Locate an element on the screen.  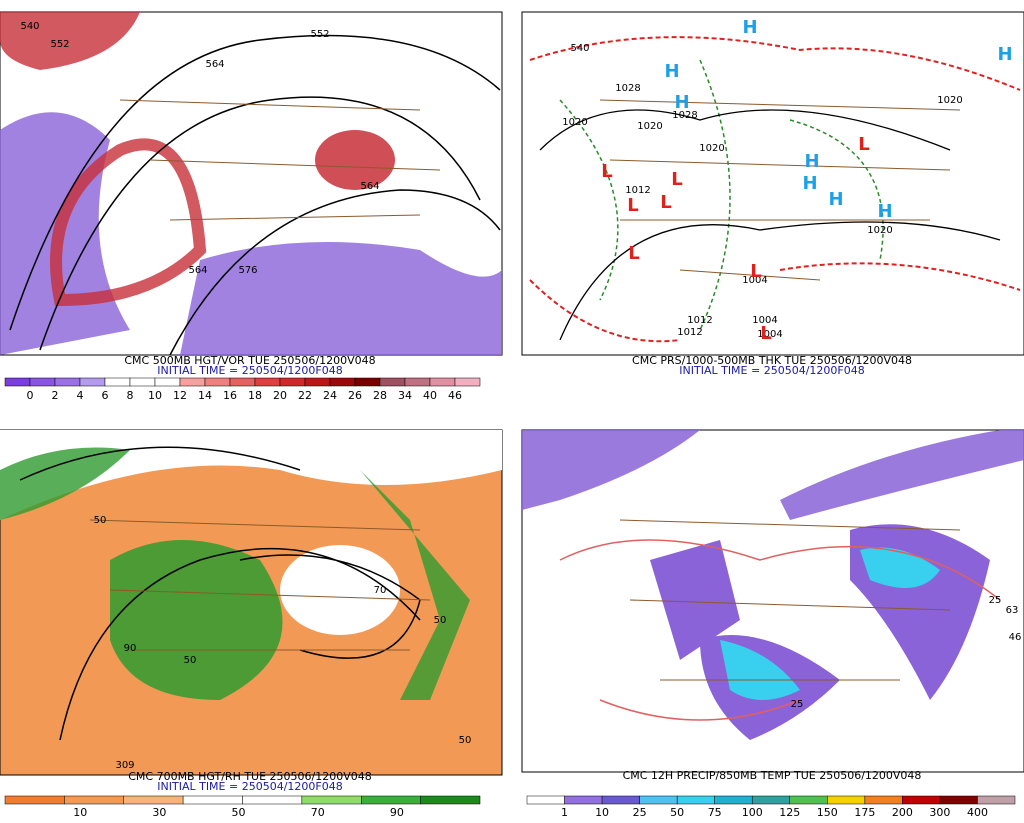
caption: CMC 700MB HGT/RH TUE 250506/1200V048 is located at coordinates (250, 776).